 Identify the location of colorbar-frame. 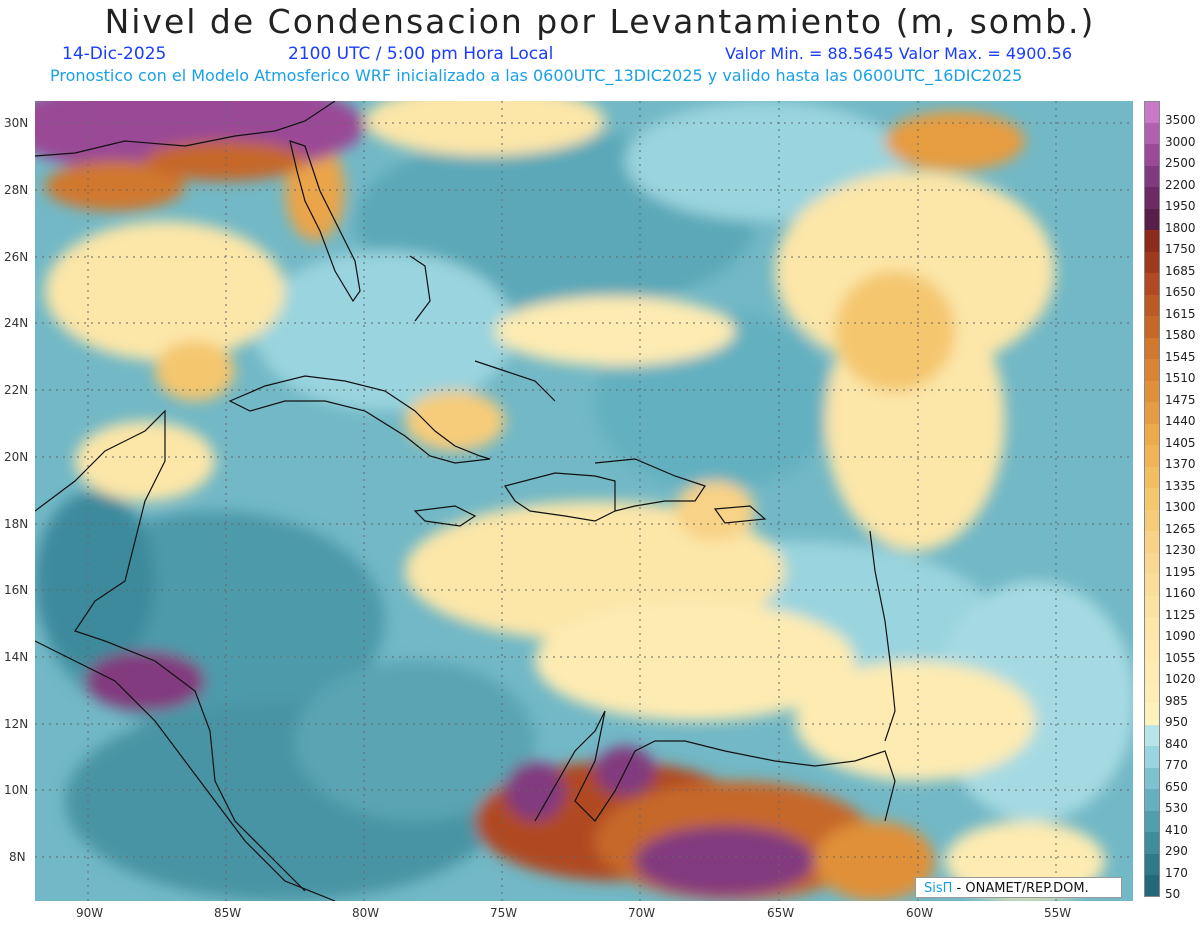
(1152, 499).